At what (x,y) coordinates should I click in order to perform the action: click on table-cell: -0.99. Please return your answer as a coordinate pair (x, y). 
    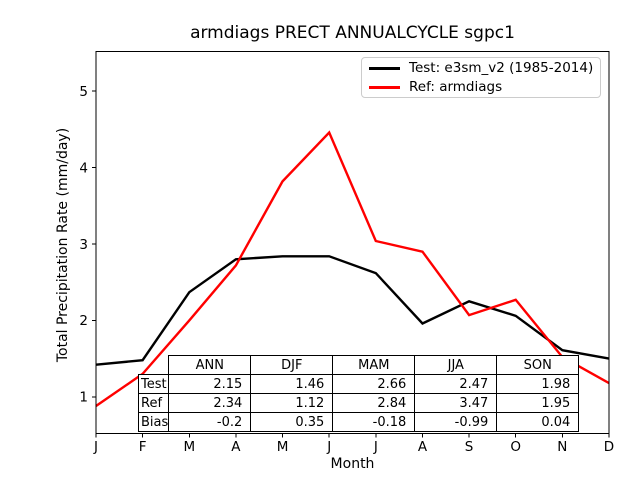
    Looking at the image, I should click on (456, 422).